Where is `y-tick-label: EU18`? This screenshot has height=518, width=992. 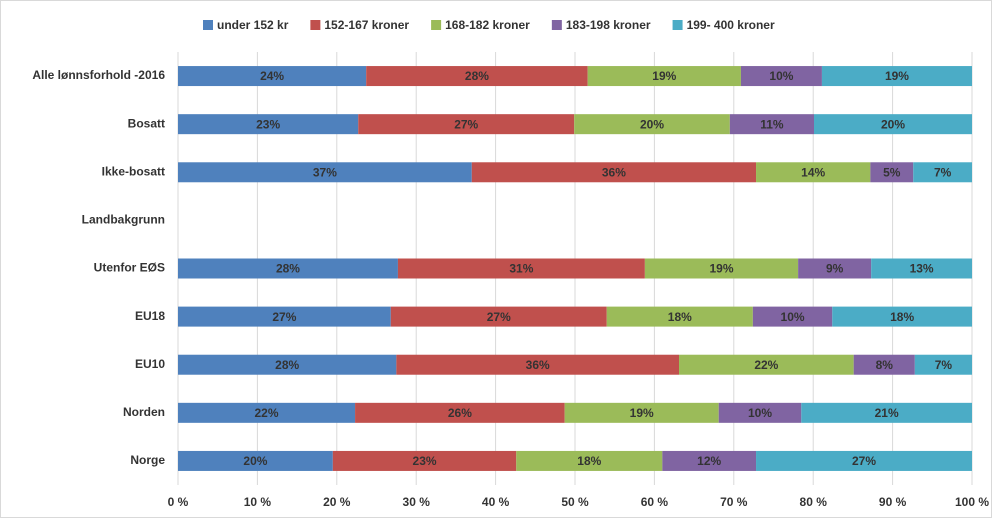
y-tick-label: EU18 is located at coordinates (150, 316).